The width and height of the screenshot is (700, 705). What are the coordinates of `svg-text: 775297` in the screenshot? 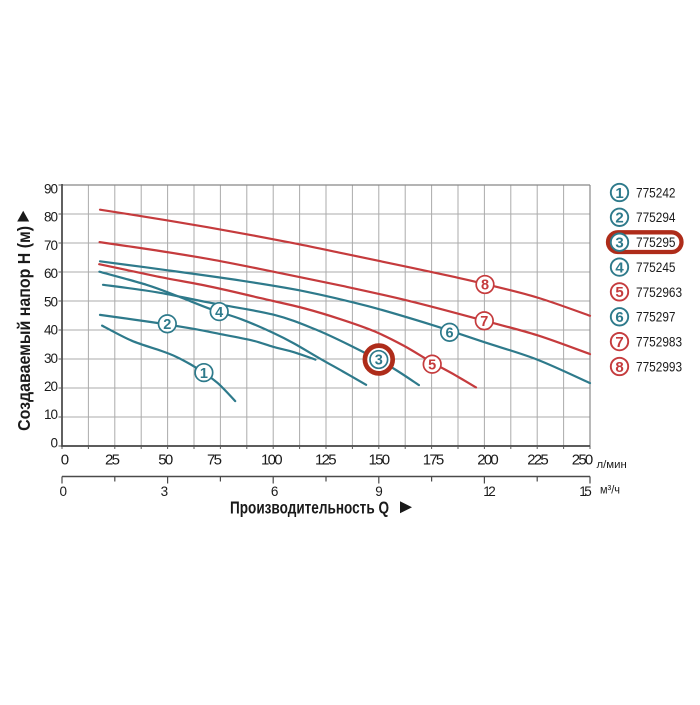 It's located at (656, 317).